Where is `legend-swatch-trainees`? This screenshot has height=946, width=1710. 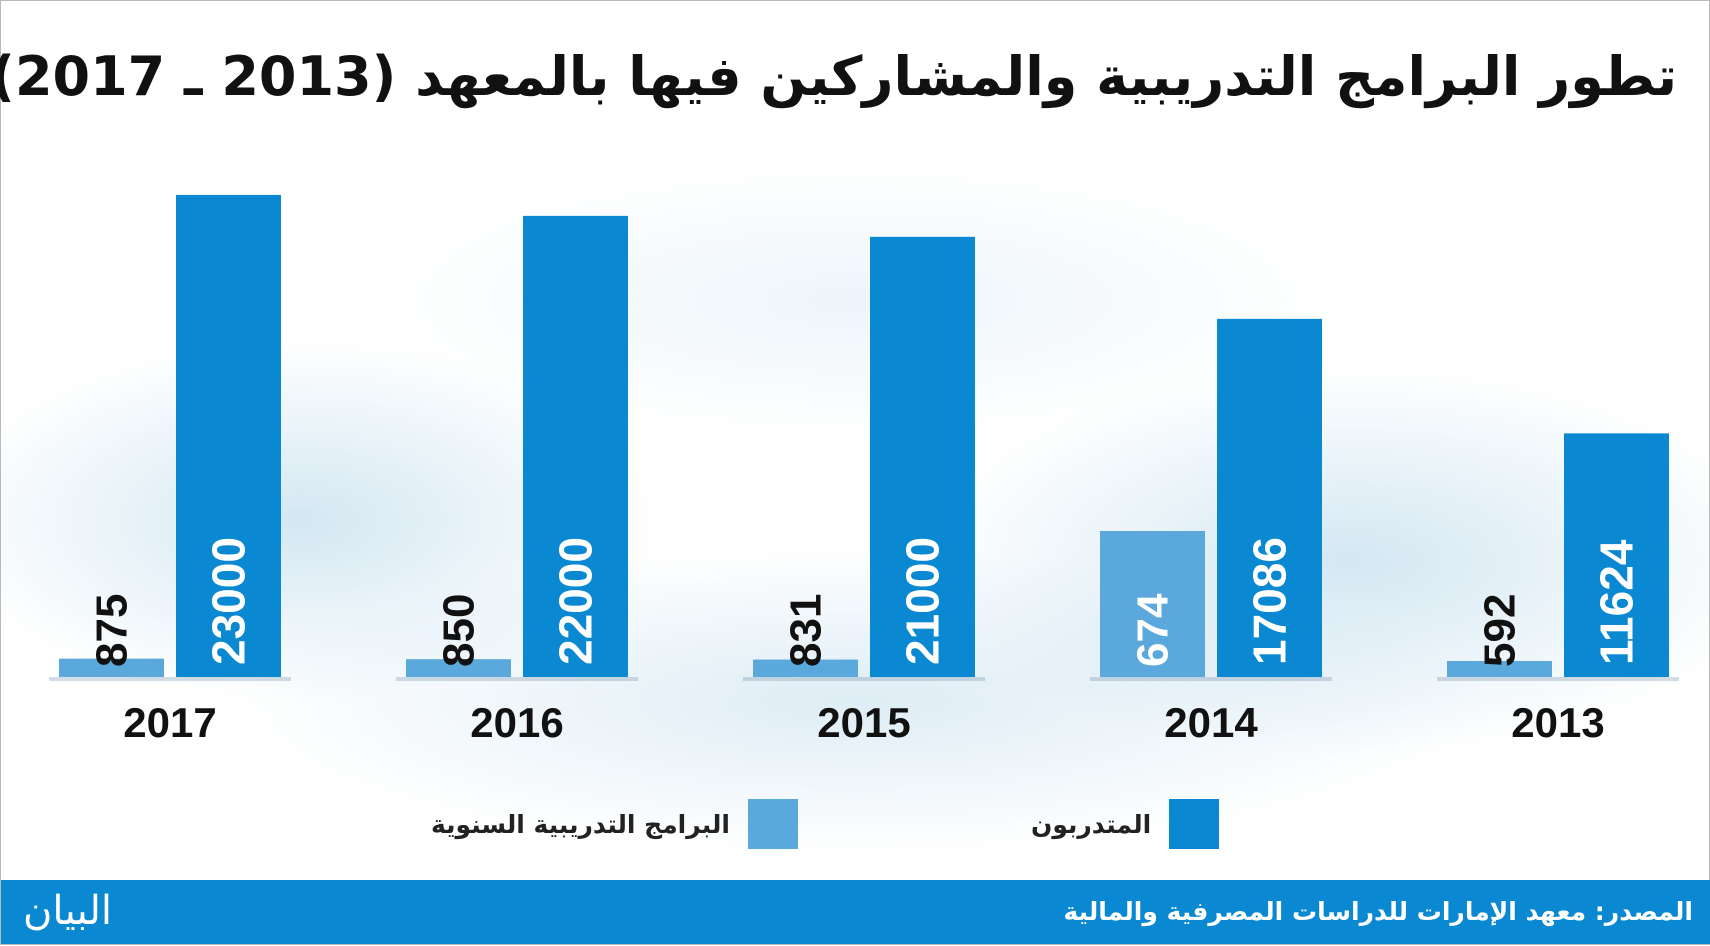
legend-swatch-trainees is located at coordinates (1194, 824).